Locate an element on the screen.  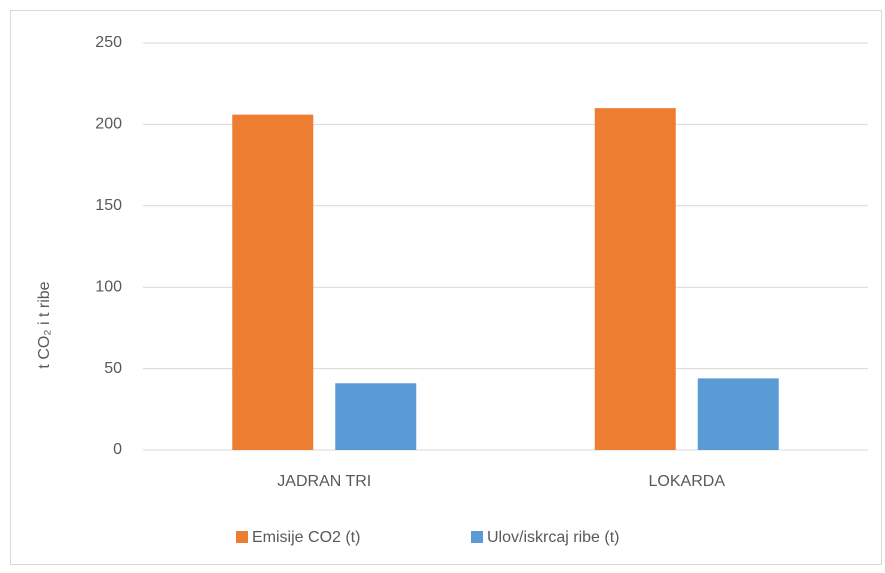
y-tick-label: 50 is located at coordinates (113, 368).